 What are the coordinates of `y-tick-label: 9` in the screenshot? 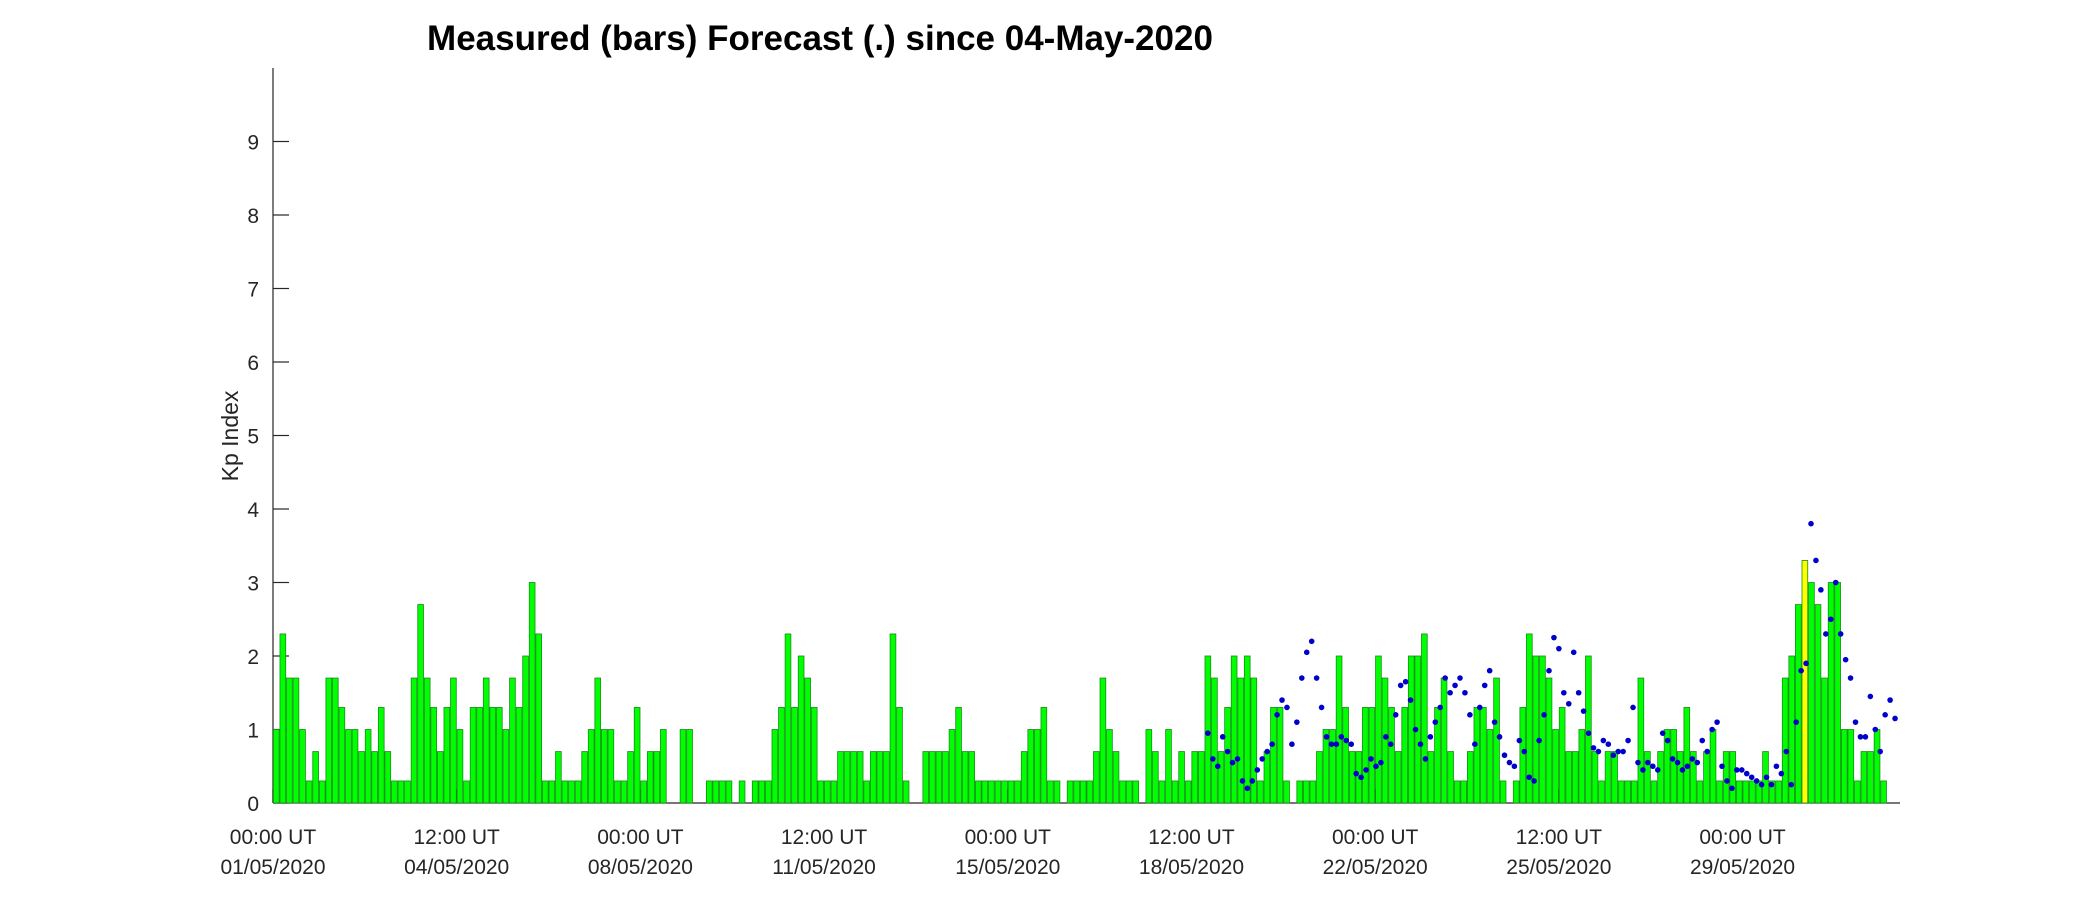 It's located at (253, 143).